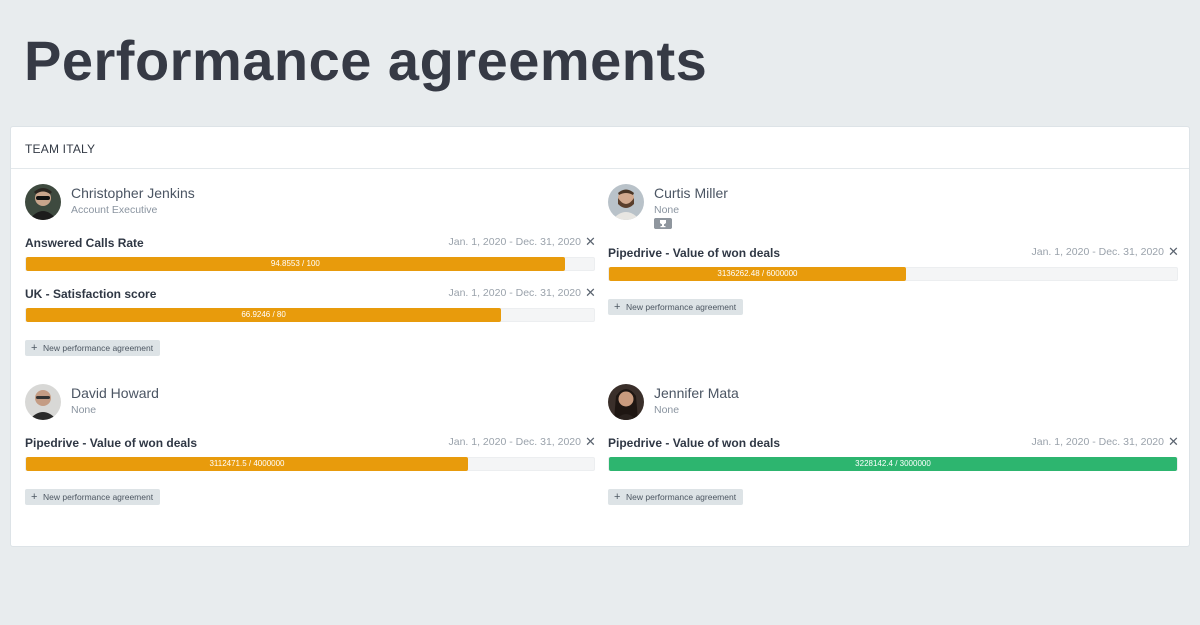  Describe the element at coordinates (310, 210) in the screenshot. I see `member-profile: Christopher Jenkins Account Executive` at that location.